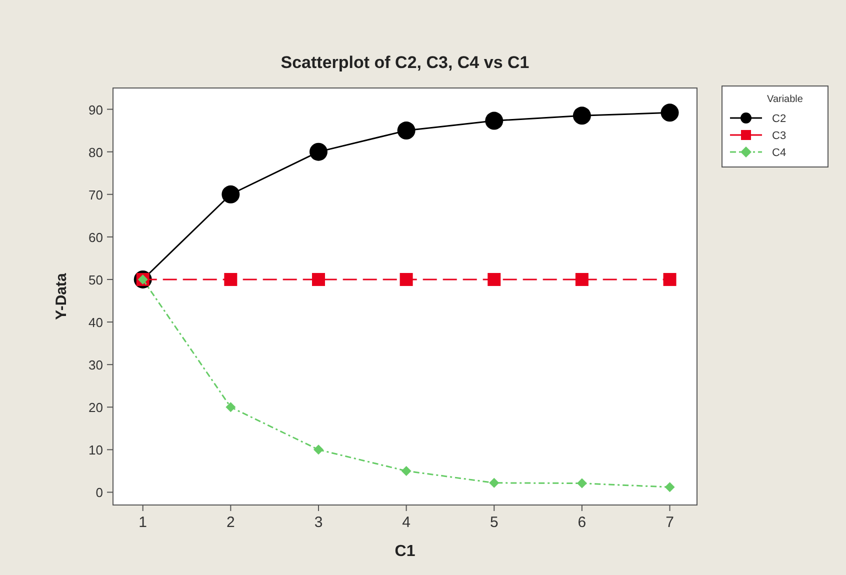  I want to click on x-tick-label: 2, so click(230, 522).